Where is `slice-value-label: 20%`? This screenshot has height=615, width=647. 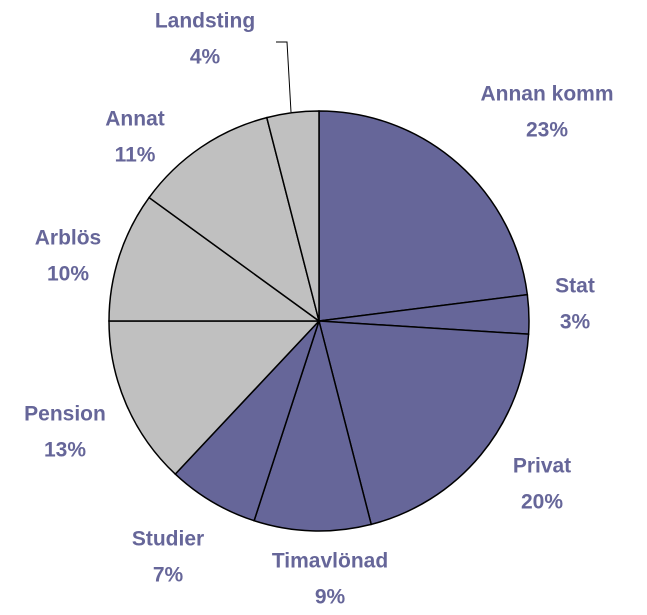
slice-value-label: 20% is located at coordinates (542, 502).